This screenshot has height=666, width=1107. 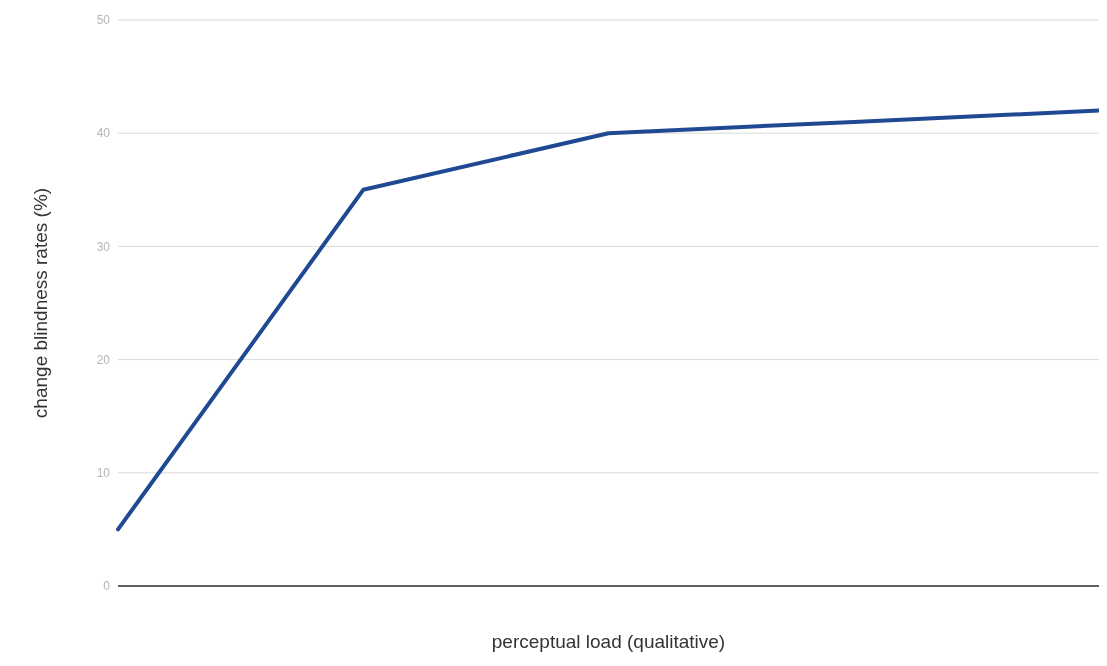 I want to click on y-axis-title: change blindness rates (%), so click(x=40, y=303).